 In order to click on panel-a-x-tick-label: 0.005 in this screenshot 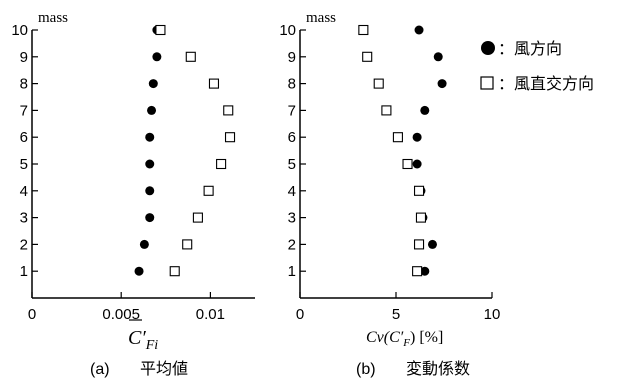, I will do `click(121, 314)`.